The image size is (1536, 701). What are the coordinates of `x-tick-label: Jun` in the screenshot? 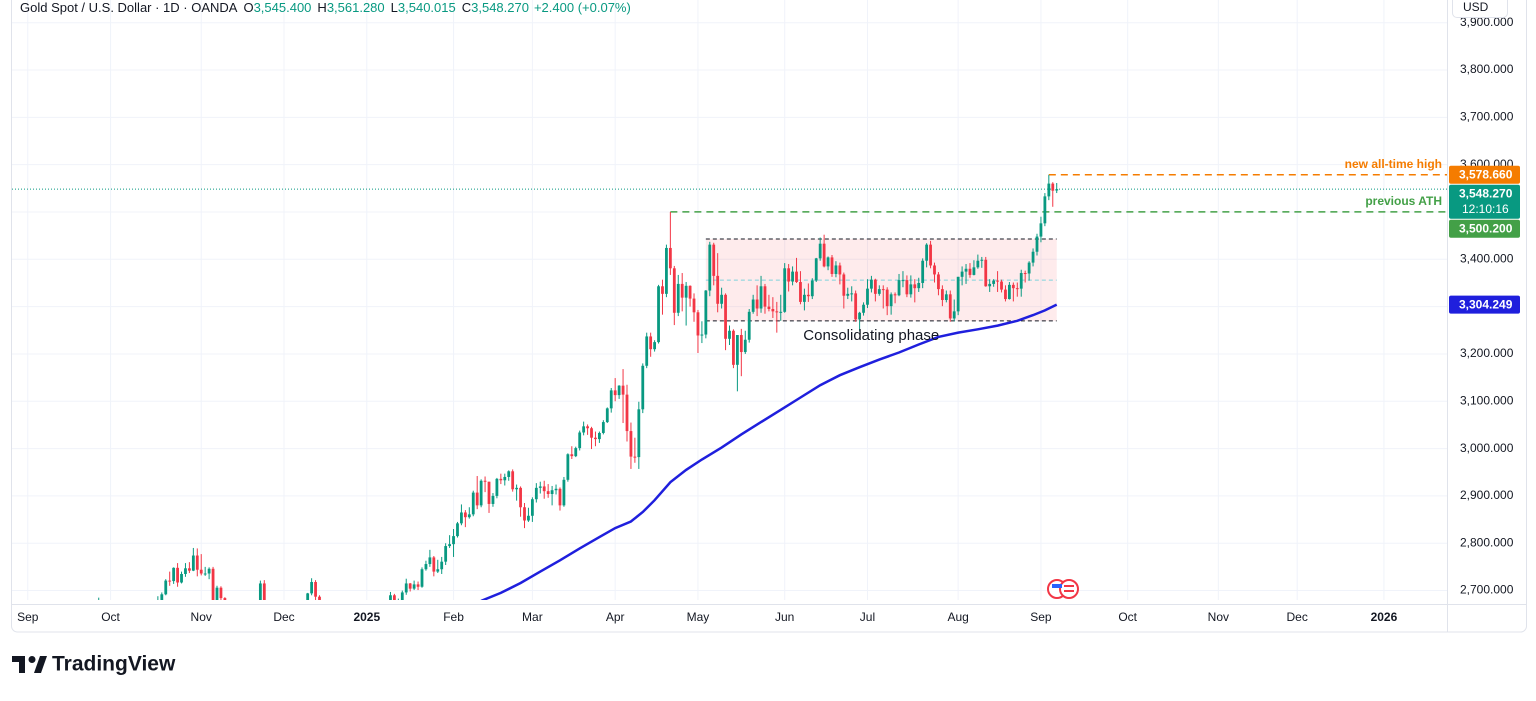 It's located at (784, 617).